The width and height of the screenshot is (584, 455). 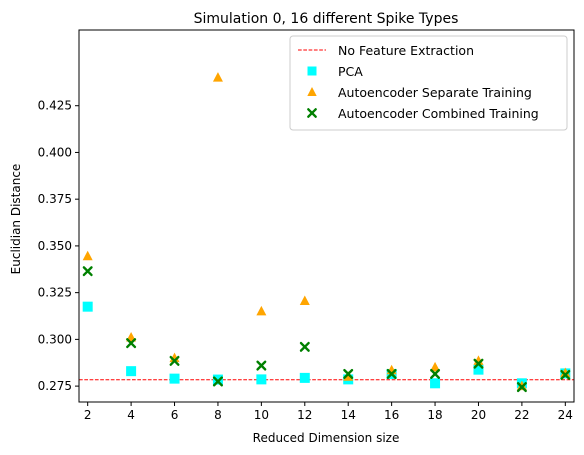 What do you see at coordinates (55, 199) in the screenshot?
I see `y-tick-label: 0.375` at bounding box center [55, 199].